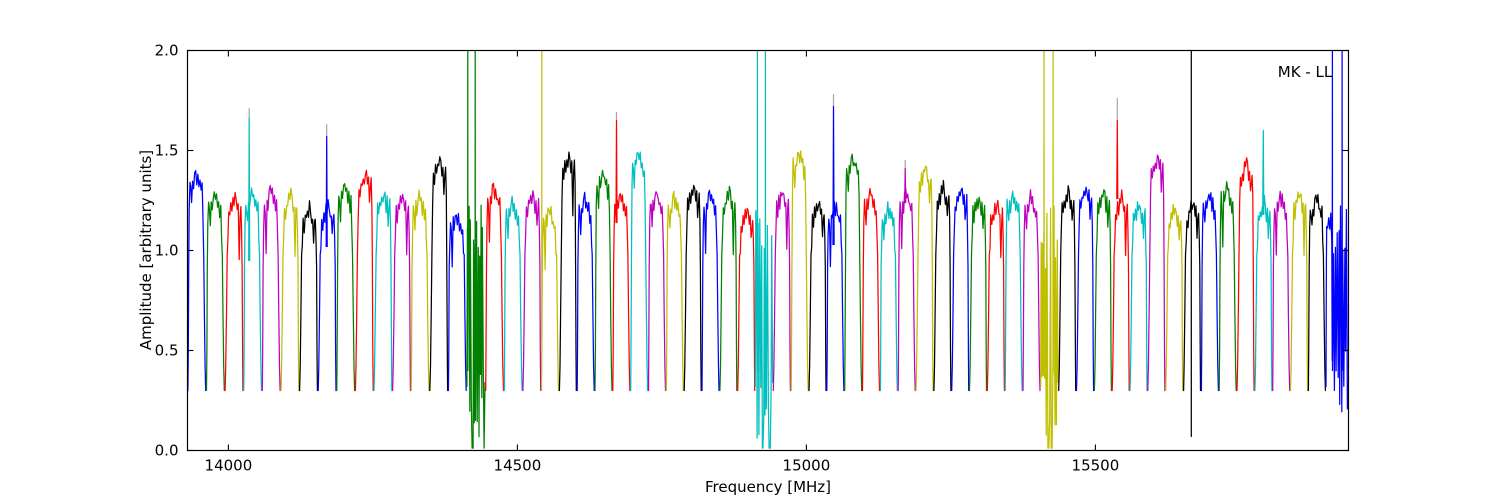 The image size is (1500, 500). I want to click on y-tick-label: 0.5, so click(167, 351).